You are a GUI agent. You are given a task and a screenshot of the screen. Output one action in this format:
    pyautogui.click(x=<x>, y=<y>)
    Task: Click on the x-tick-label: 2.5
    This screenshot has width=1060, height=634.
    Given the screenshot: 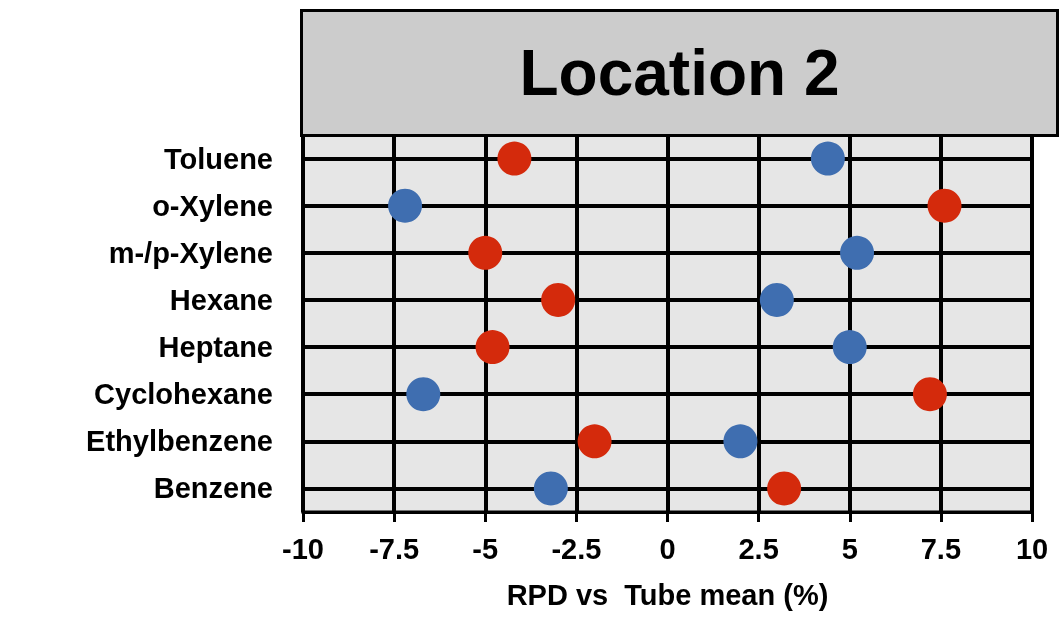 What is the action you would take?
    pyautogui.click(x=758, y=548)
    